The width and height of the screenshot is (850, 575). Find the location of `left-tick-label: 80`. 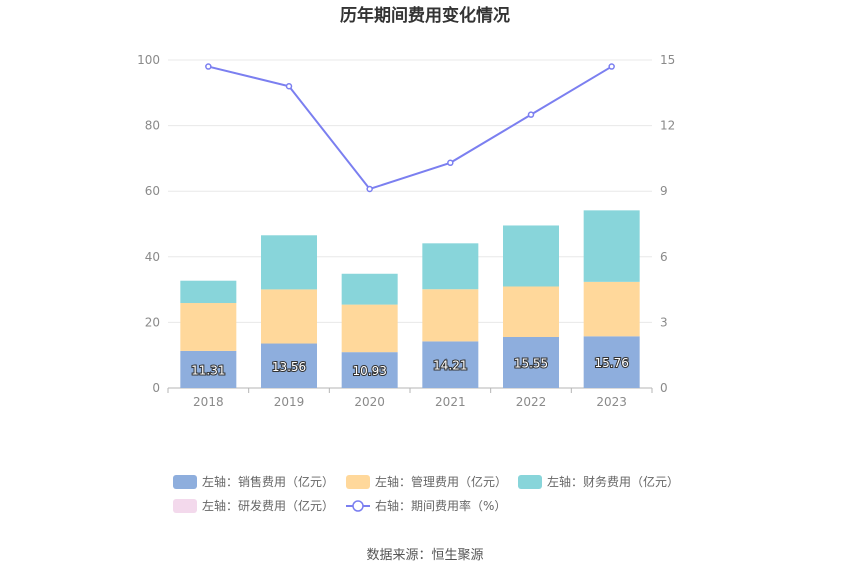

left-tick-label: 80 is located at coordinates (152, 126).